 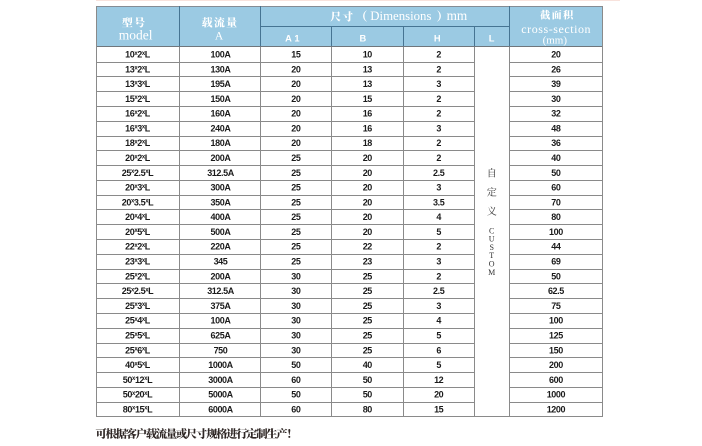 I want to click on svg-text: 3.5, so click(x=439, y=202).